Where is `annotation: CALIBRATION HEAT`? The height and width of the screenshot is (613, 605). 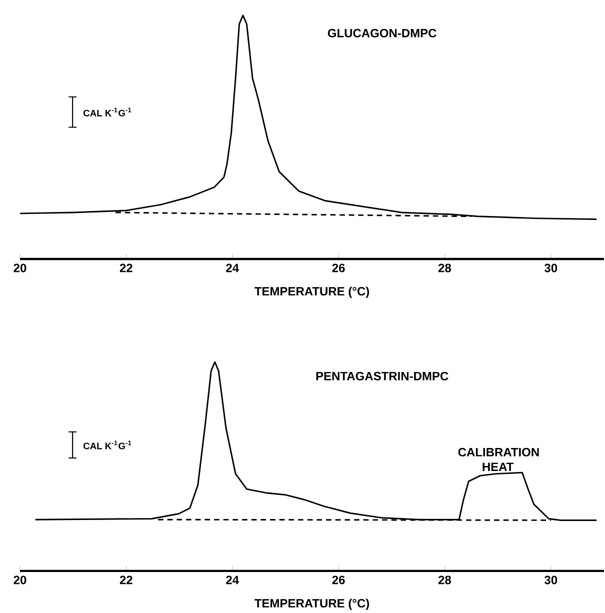 annotation: CALIBRATION HEAT is located at coordinates (498, 459).